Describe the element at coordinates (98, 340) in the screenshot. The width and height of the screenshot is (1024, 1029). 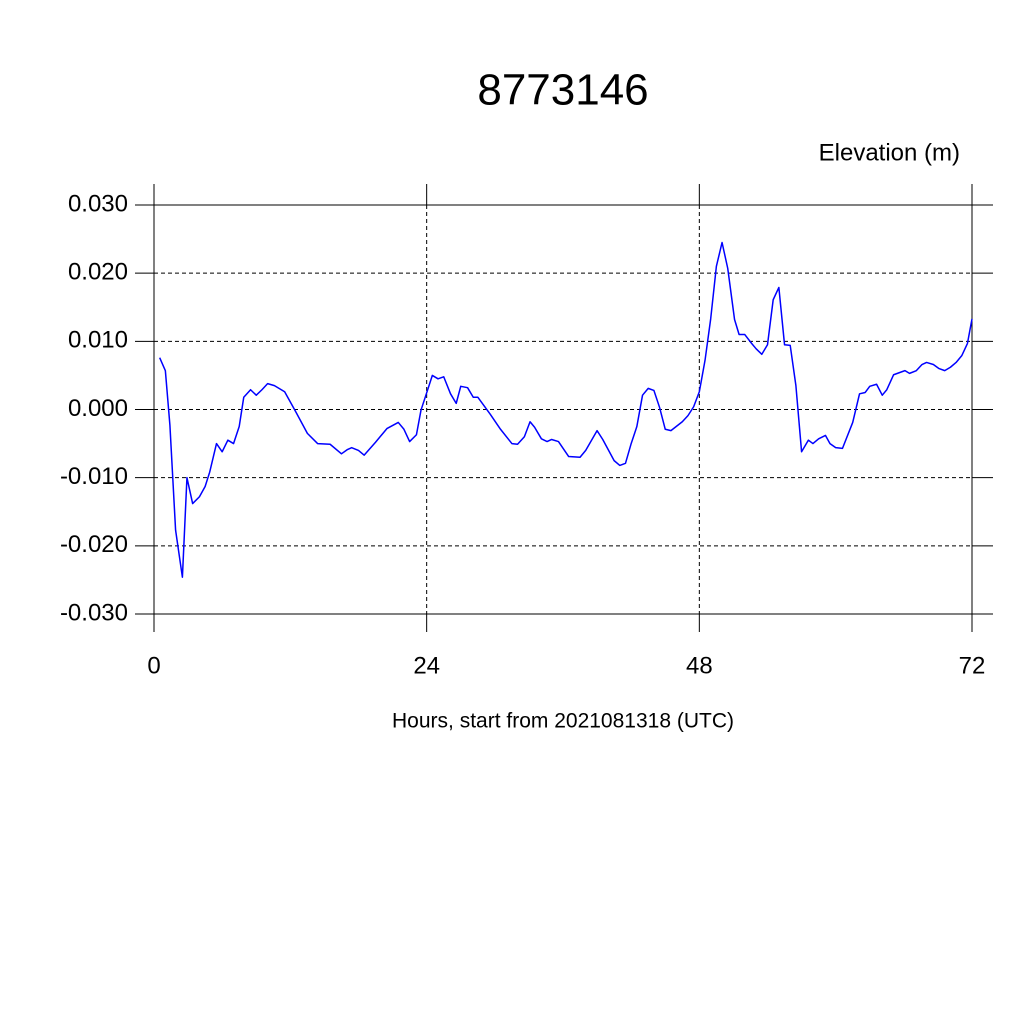
I see `y-tick-label: 0.010` at that location.